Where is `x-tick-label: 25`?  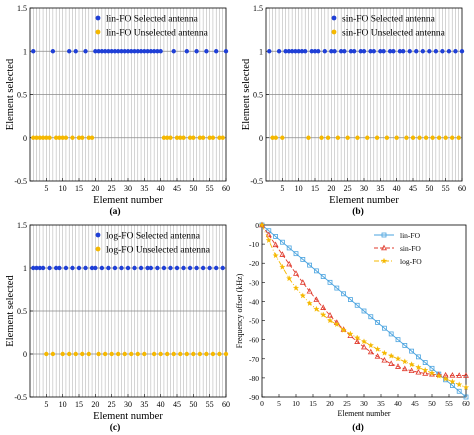 x-tick-label: 25 is located at coordinates (112, 404).